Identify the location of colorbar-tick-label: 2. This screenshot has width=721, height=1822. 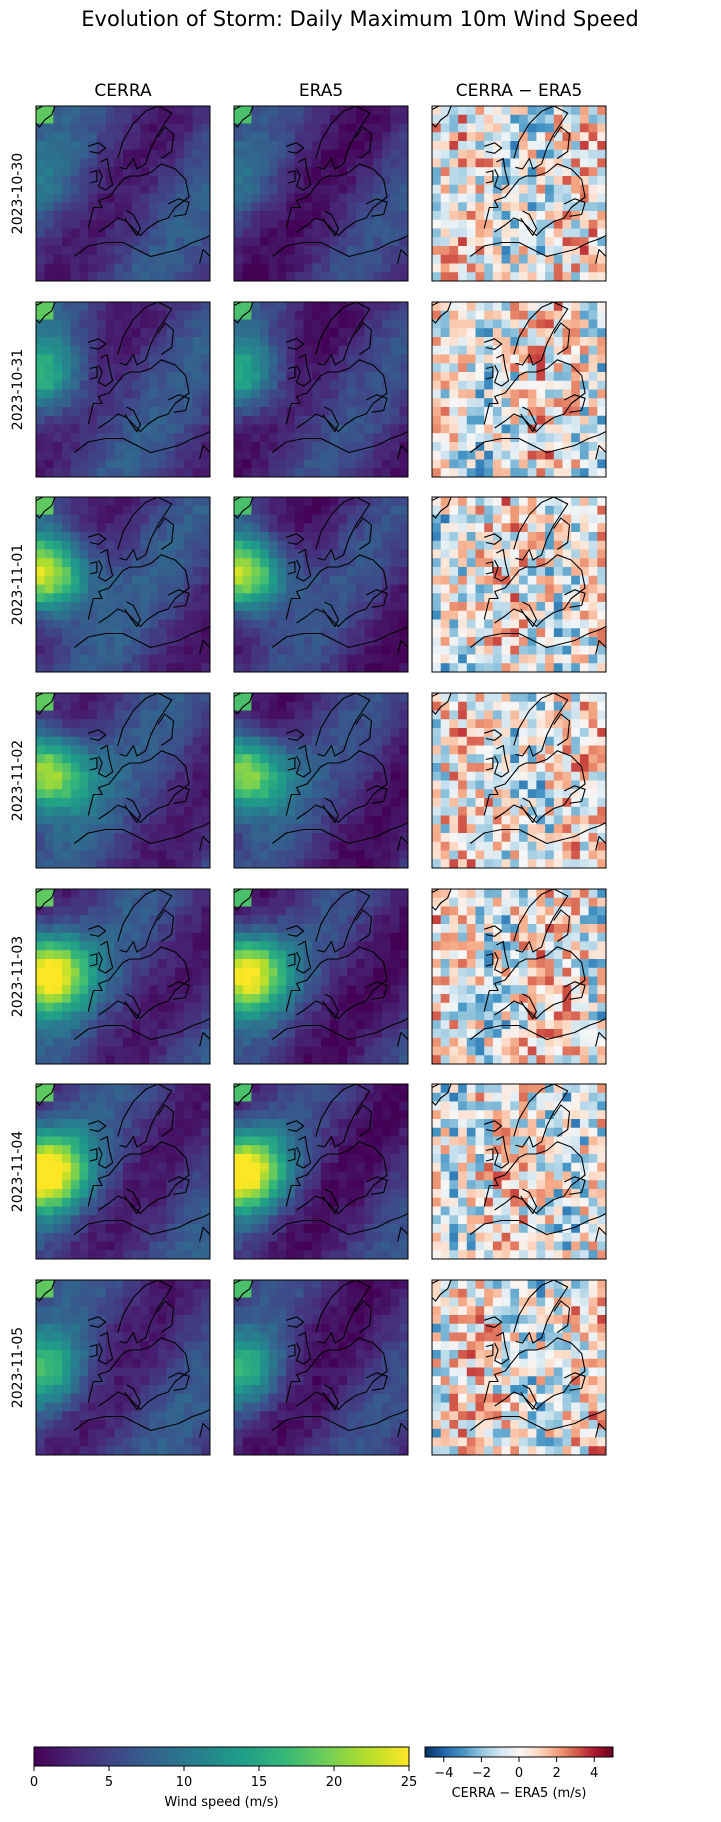
(556, 1773).